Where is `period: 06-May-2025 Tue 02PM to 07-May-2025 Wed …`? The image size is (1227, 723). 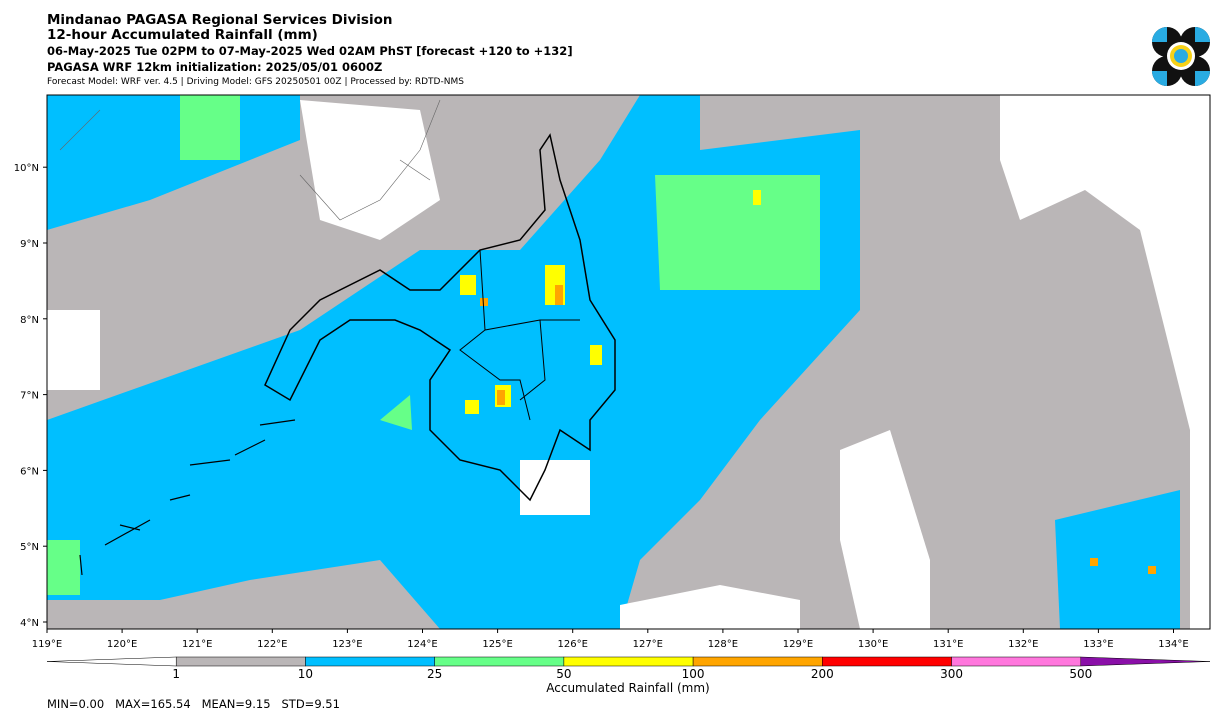
period: 06-May-2025 Tue 02PM to 07-May-2025 Wed … is located at coordinates (310, 51).